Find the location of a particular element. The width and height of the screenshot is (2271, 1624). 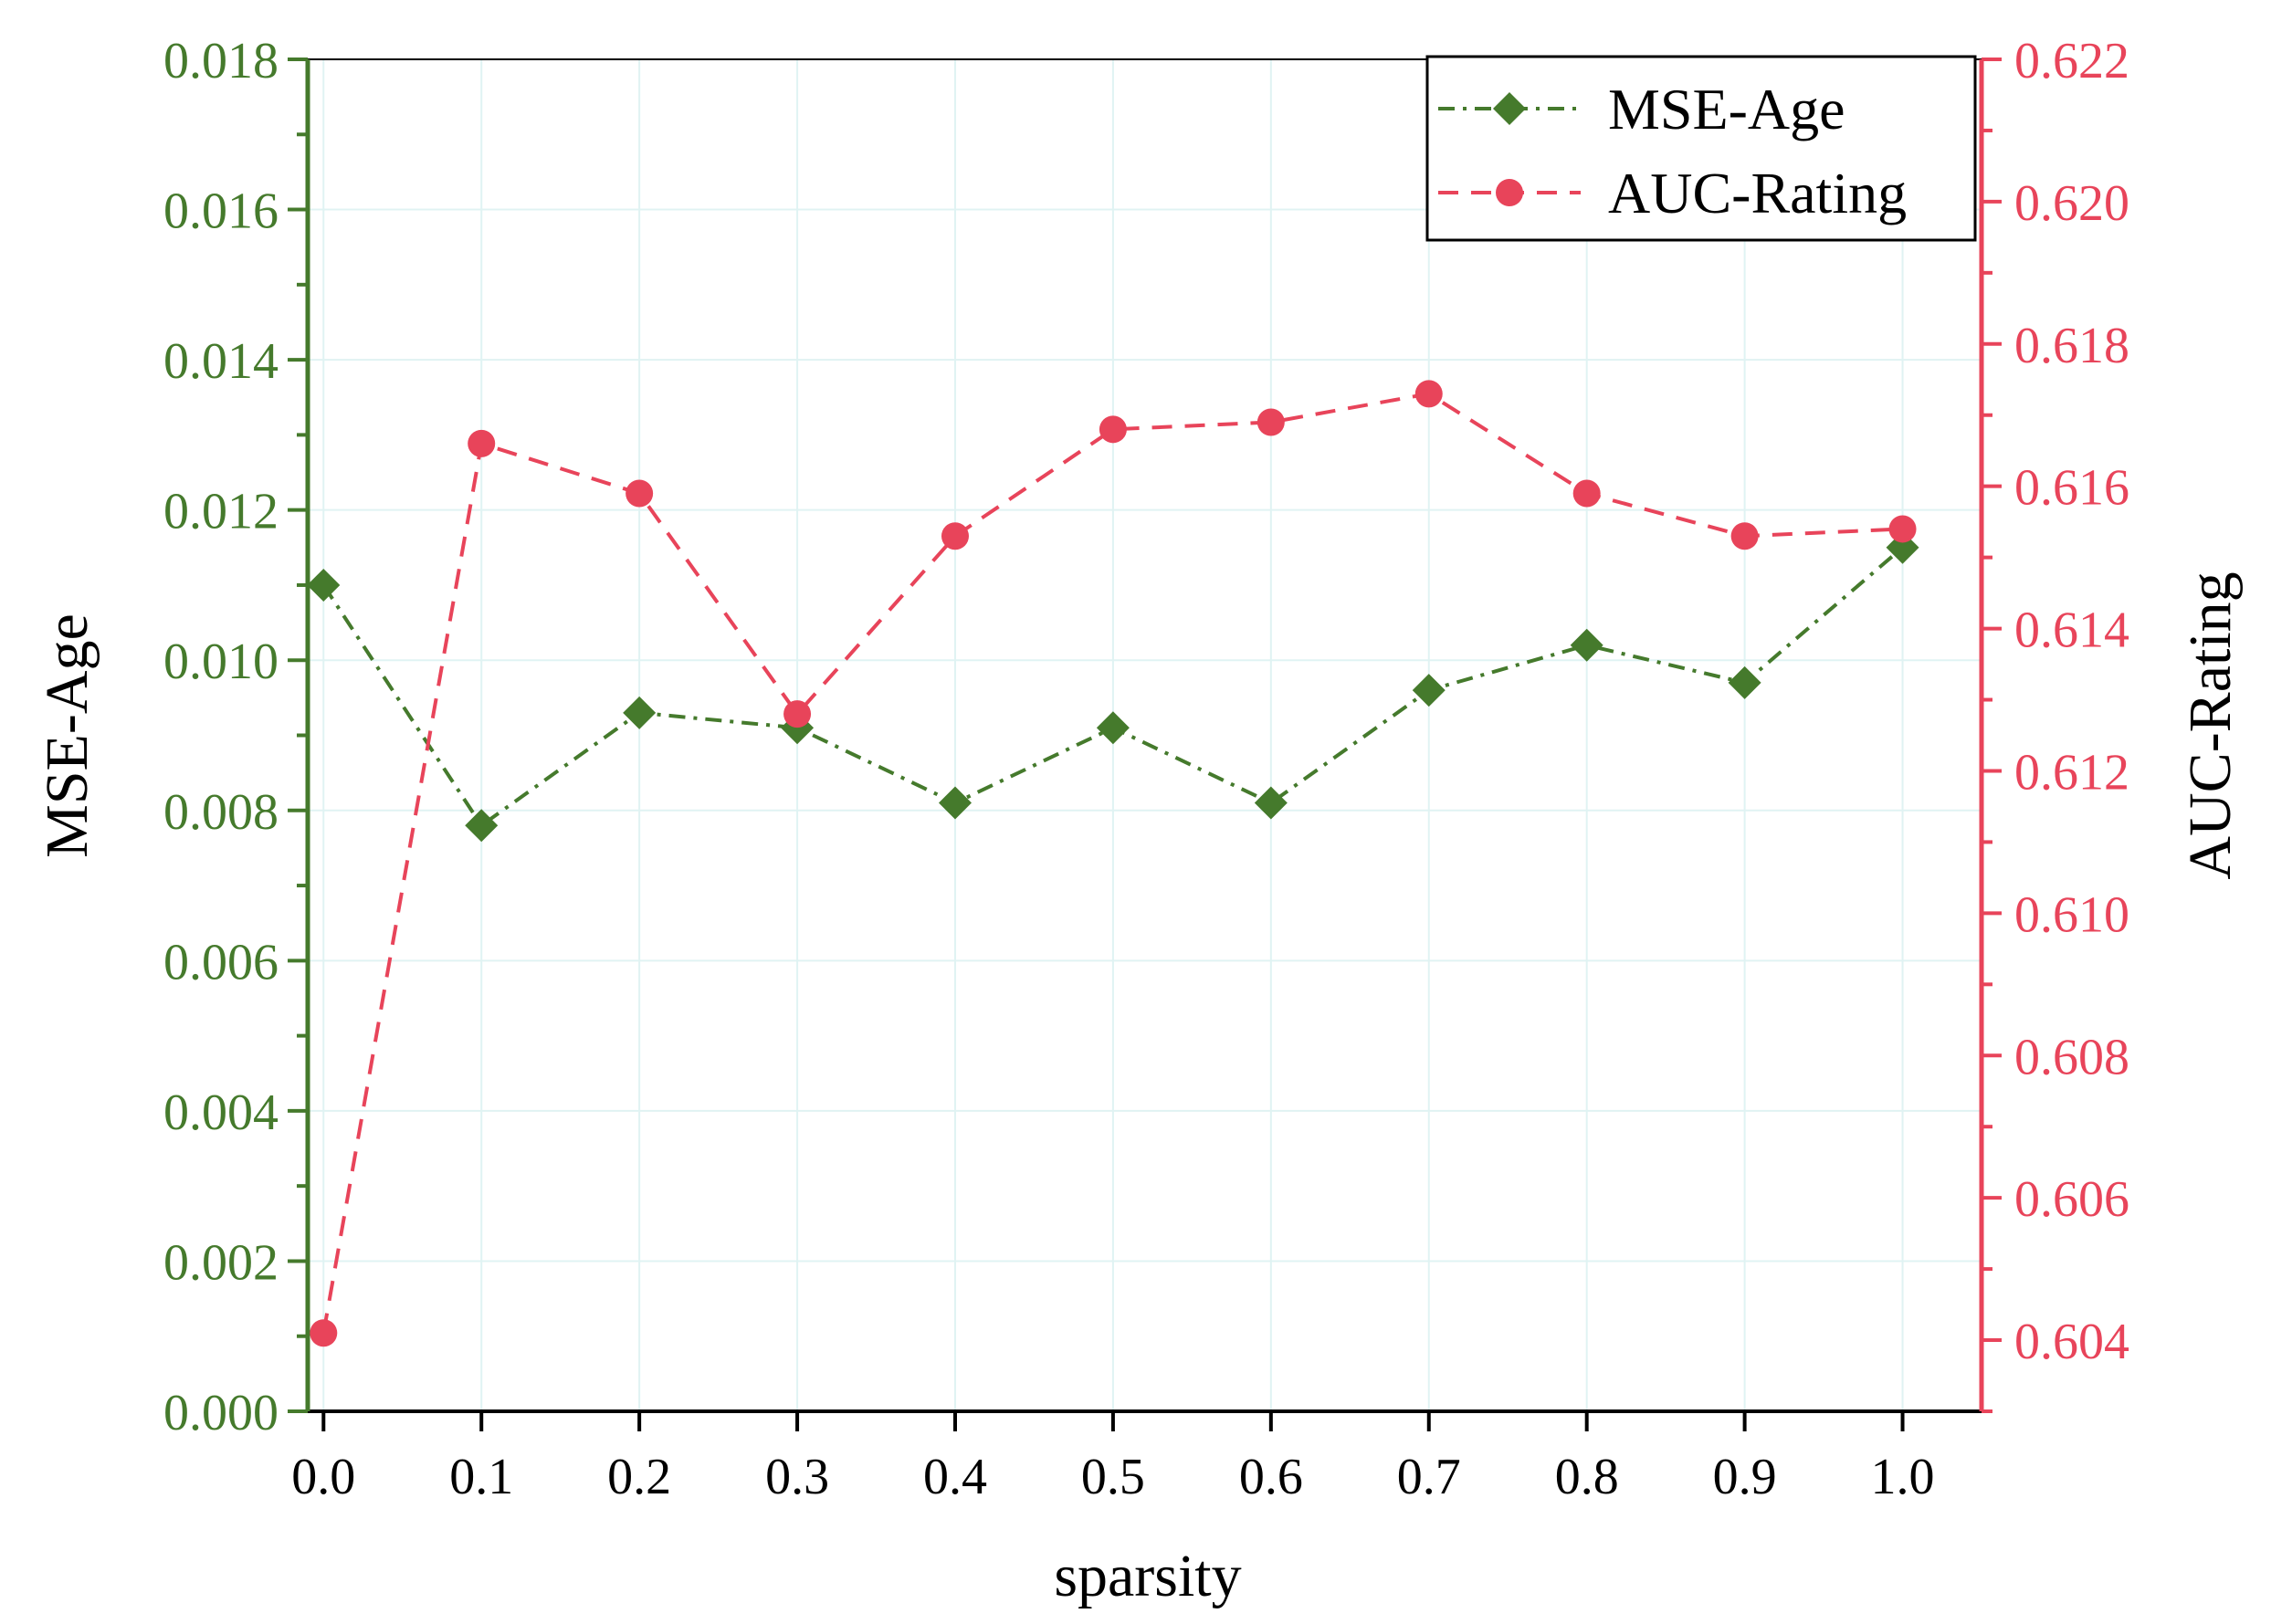

y-axis-right-title: AUC-Rating is located at coordinates (2210, 725).